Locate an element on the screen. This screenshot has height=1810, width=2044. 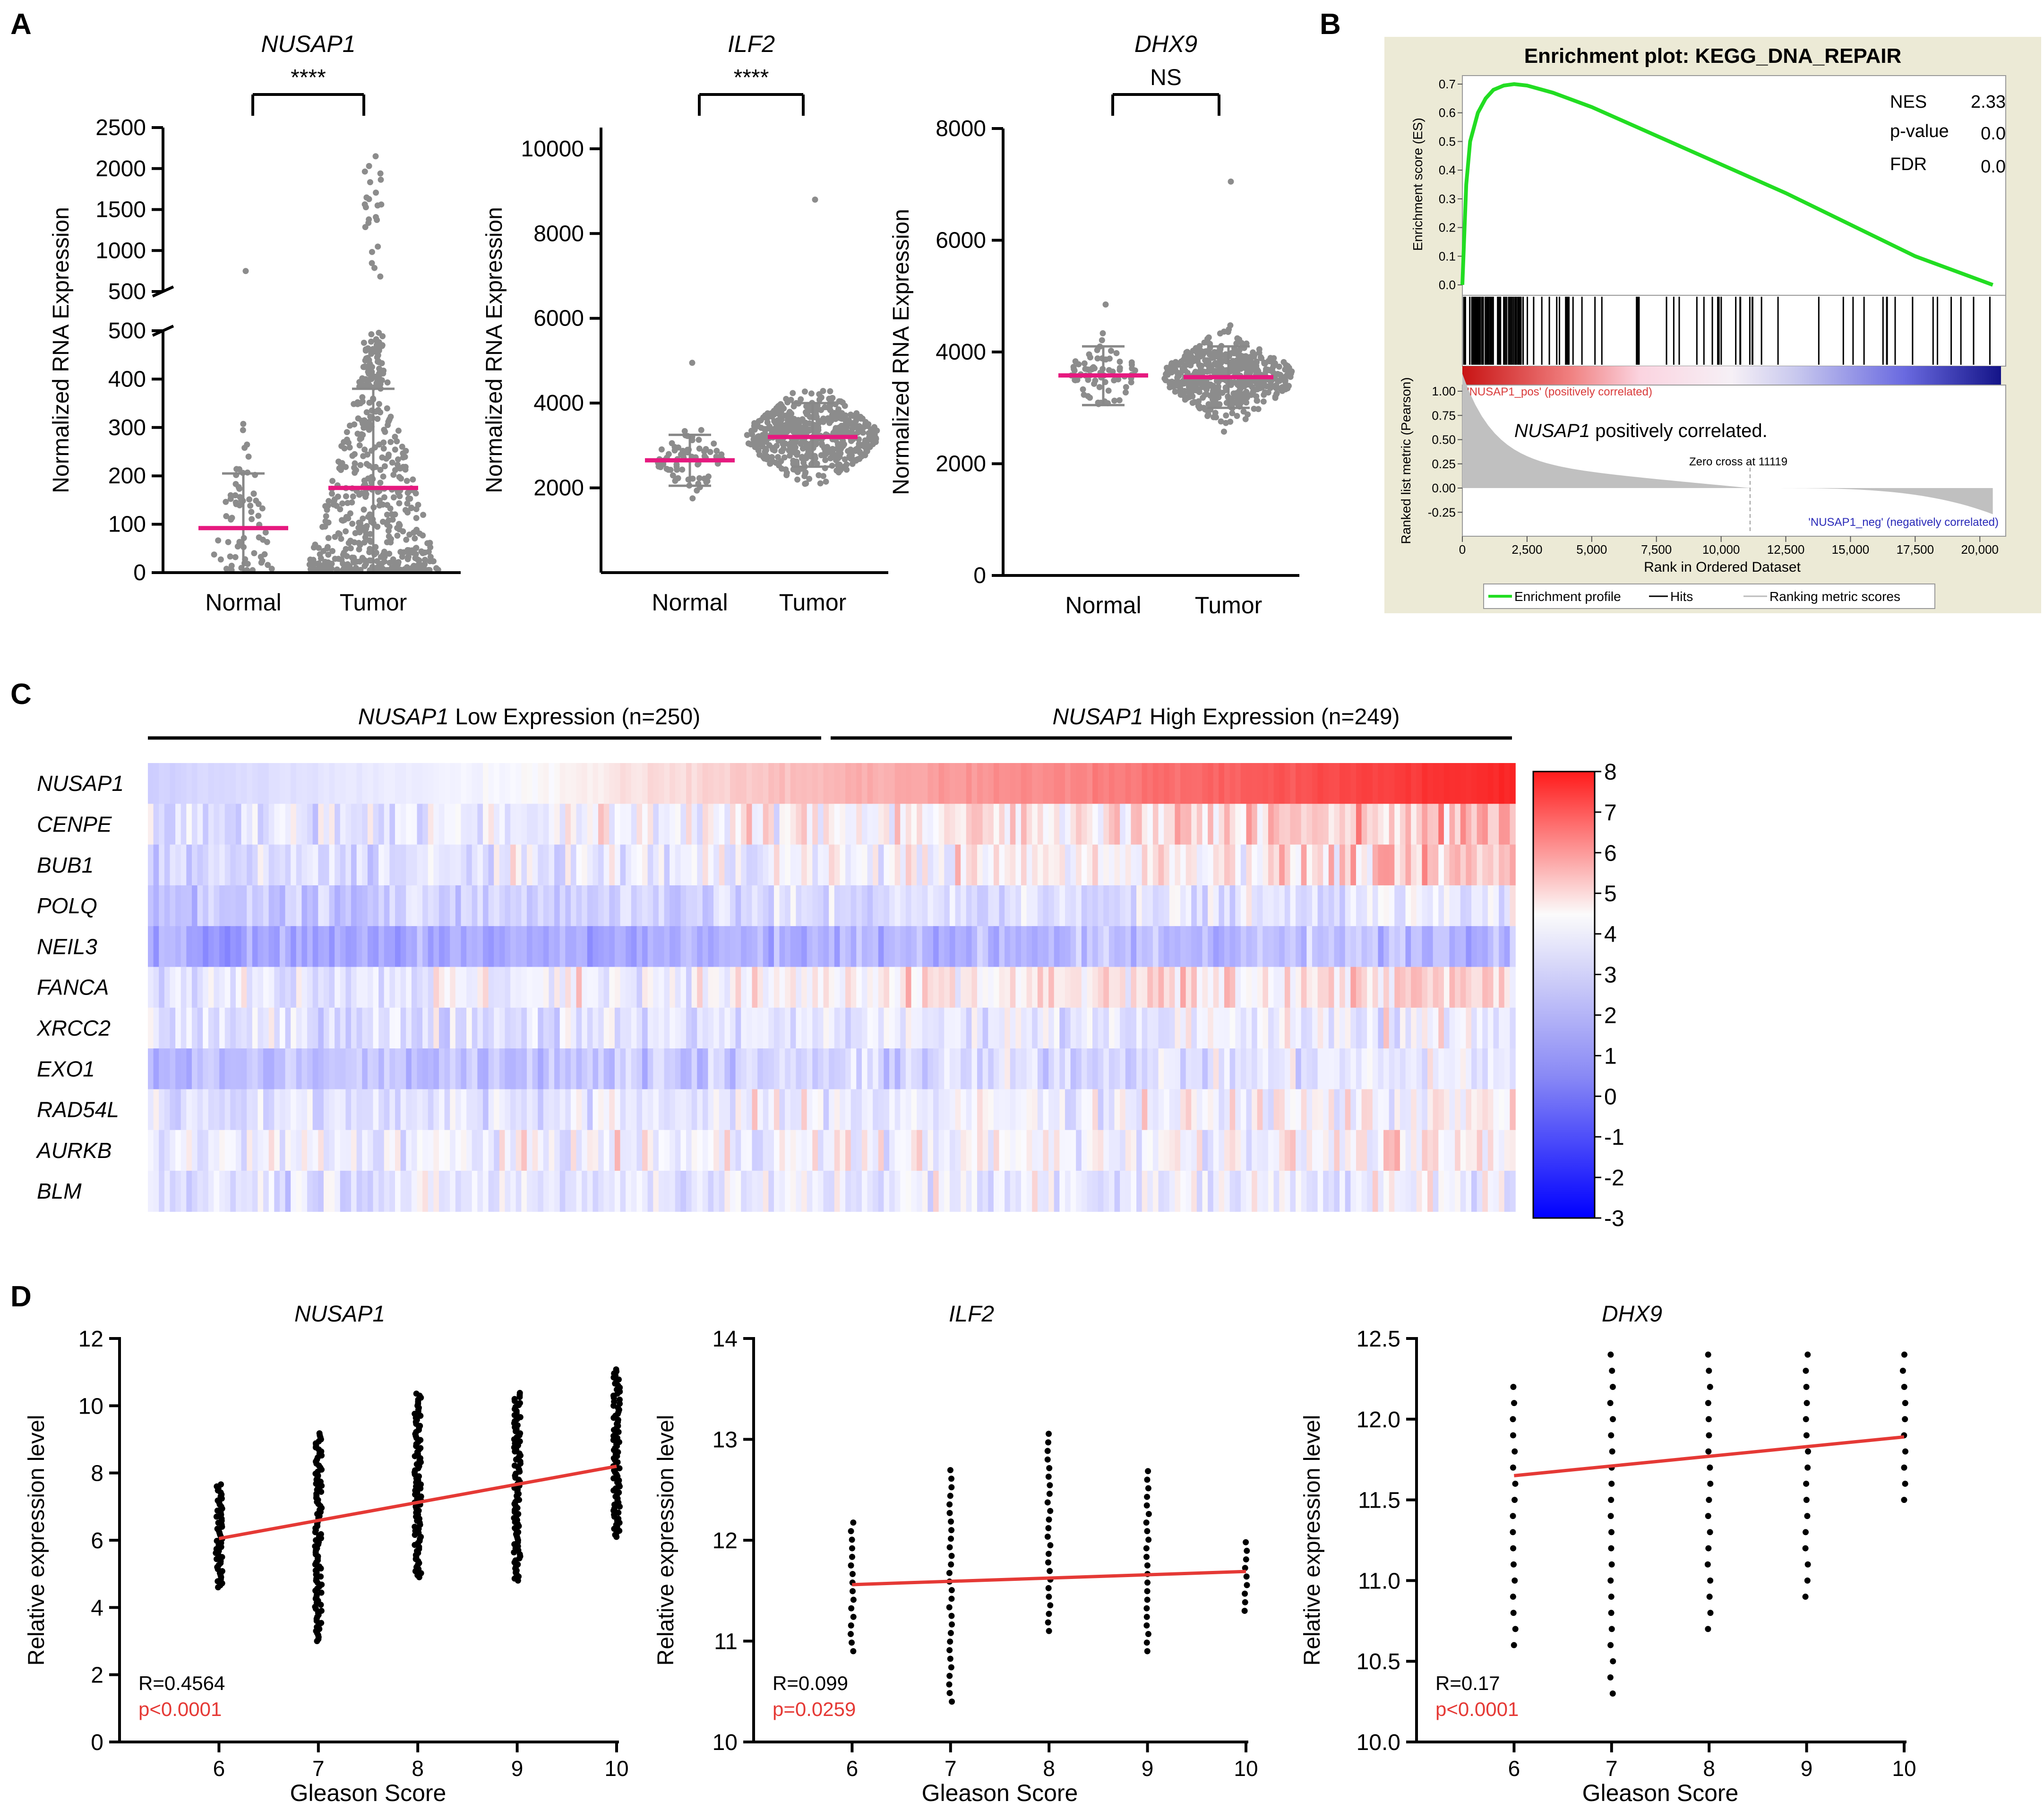
row-label: FANCA is located at coordinates (73, 988).